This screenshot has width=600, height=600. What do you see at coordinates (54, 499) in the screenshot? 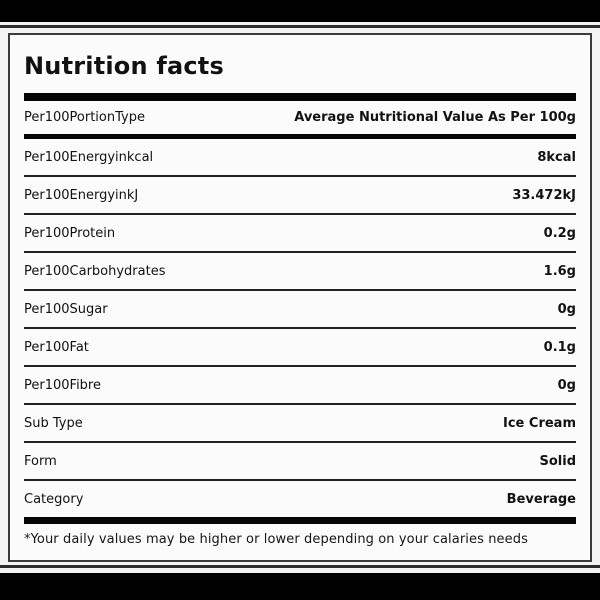
I see `row-label: Category` at bounding box center [54, 499].